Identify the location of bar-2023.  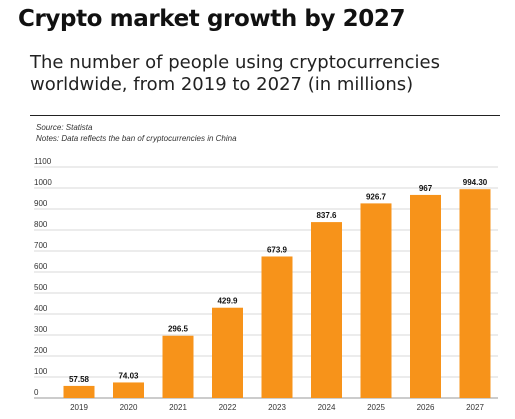
(277, 327).